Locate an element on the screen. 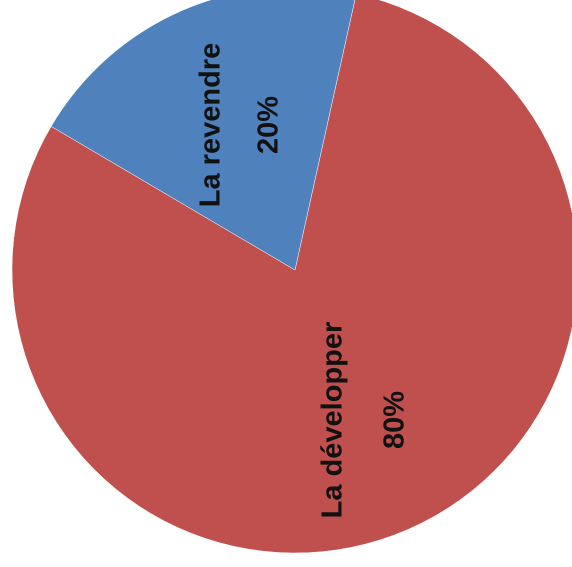 The width and height of the screenshot is (572, 567). slice-value-label: 20% is located at coordinates (269, 125).